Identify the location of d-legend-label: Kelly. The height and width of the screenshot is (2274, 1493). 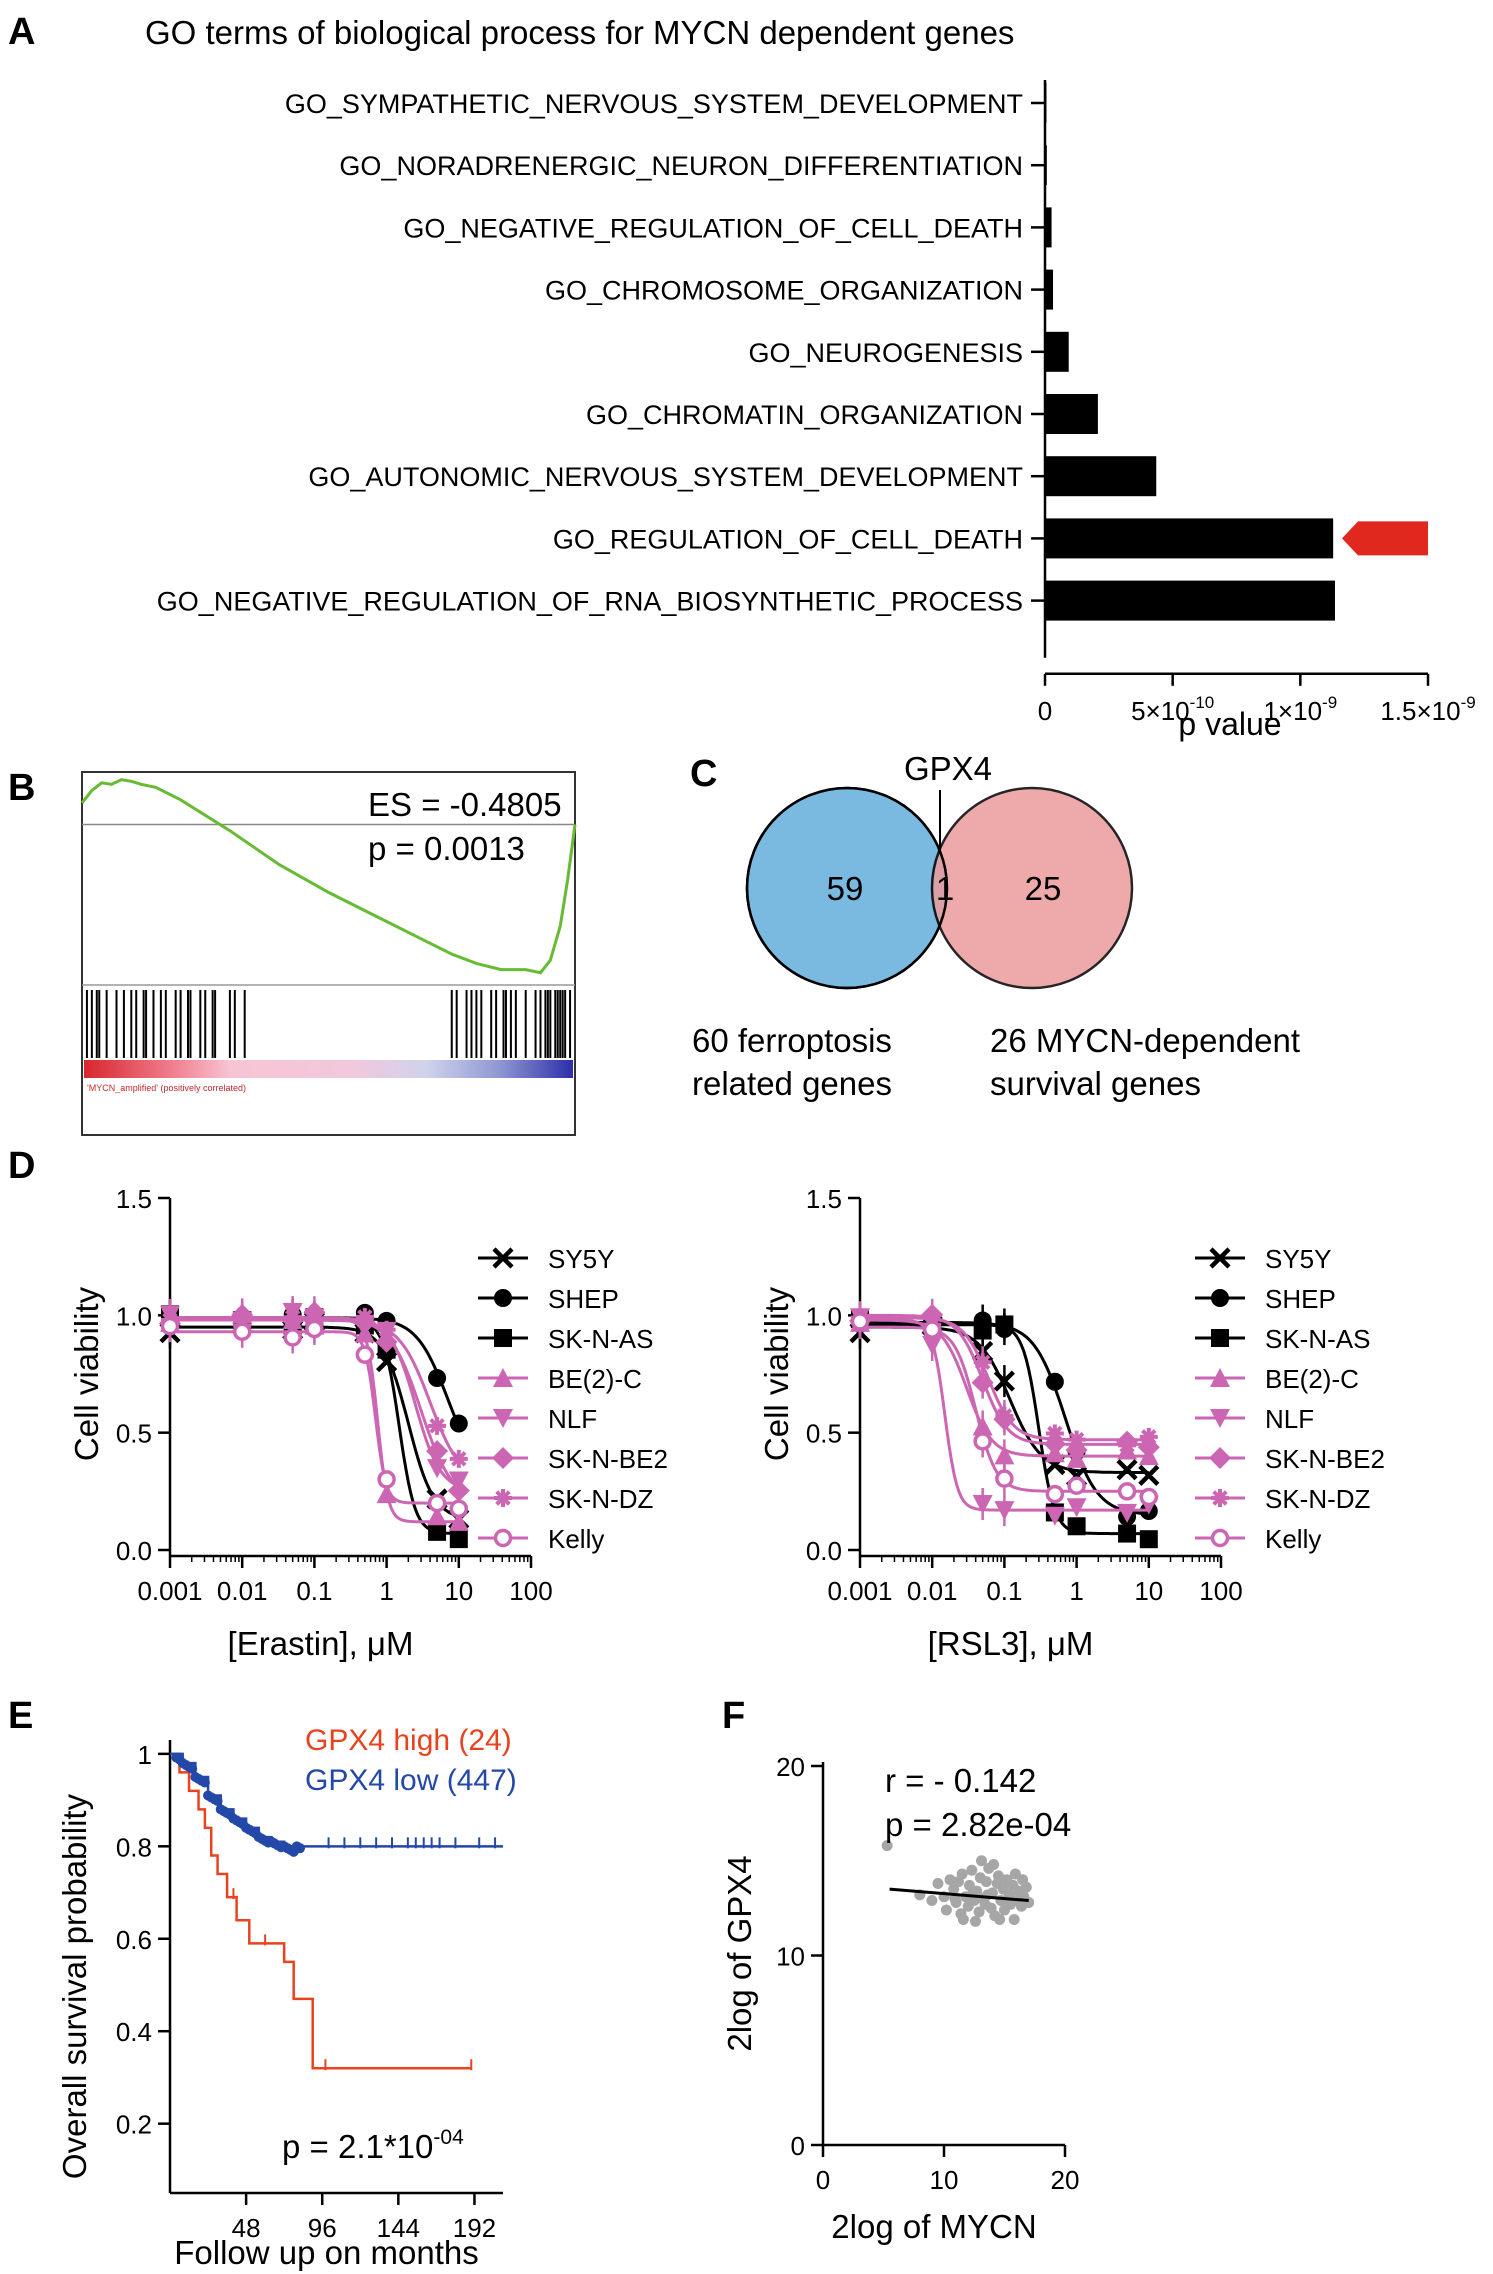
(576, 1539).